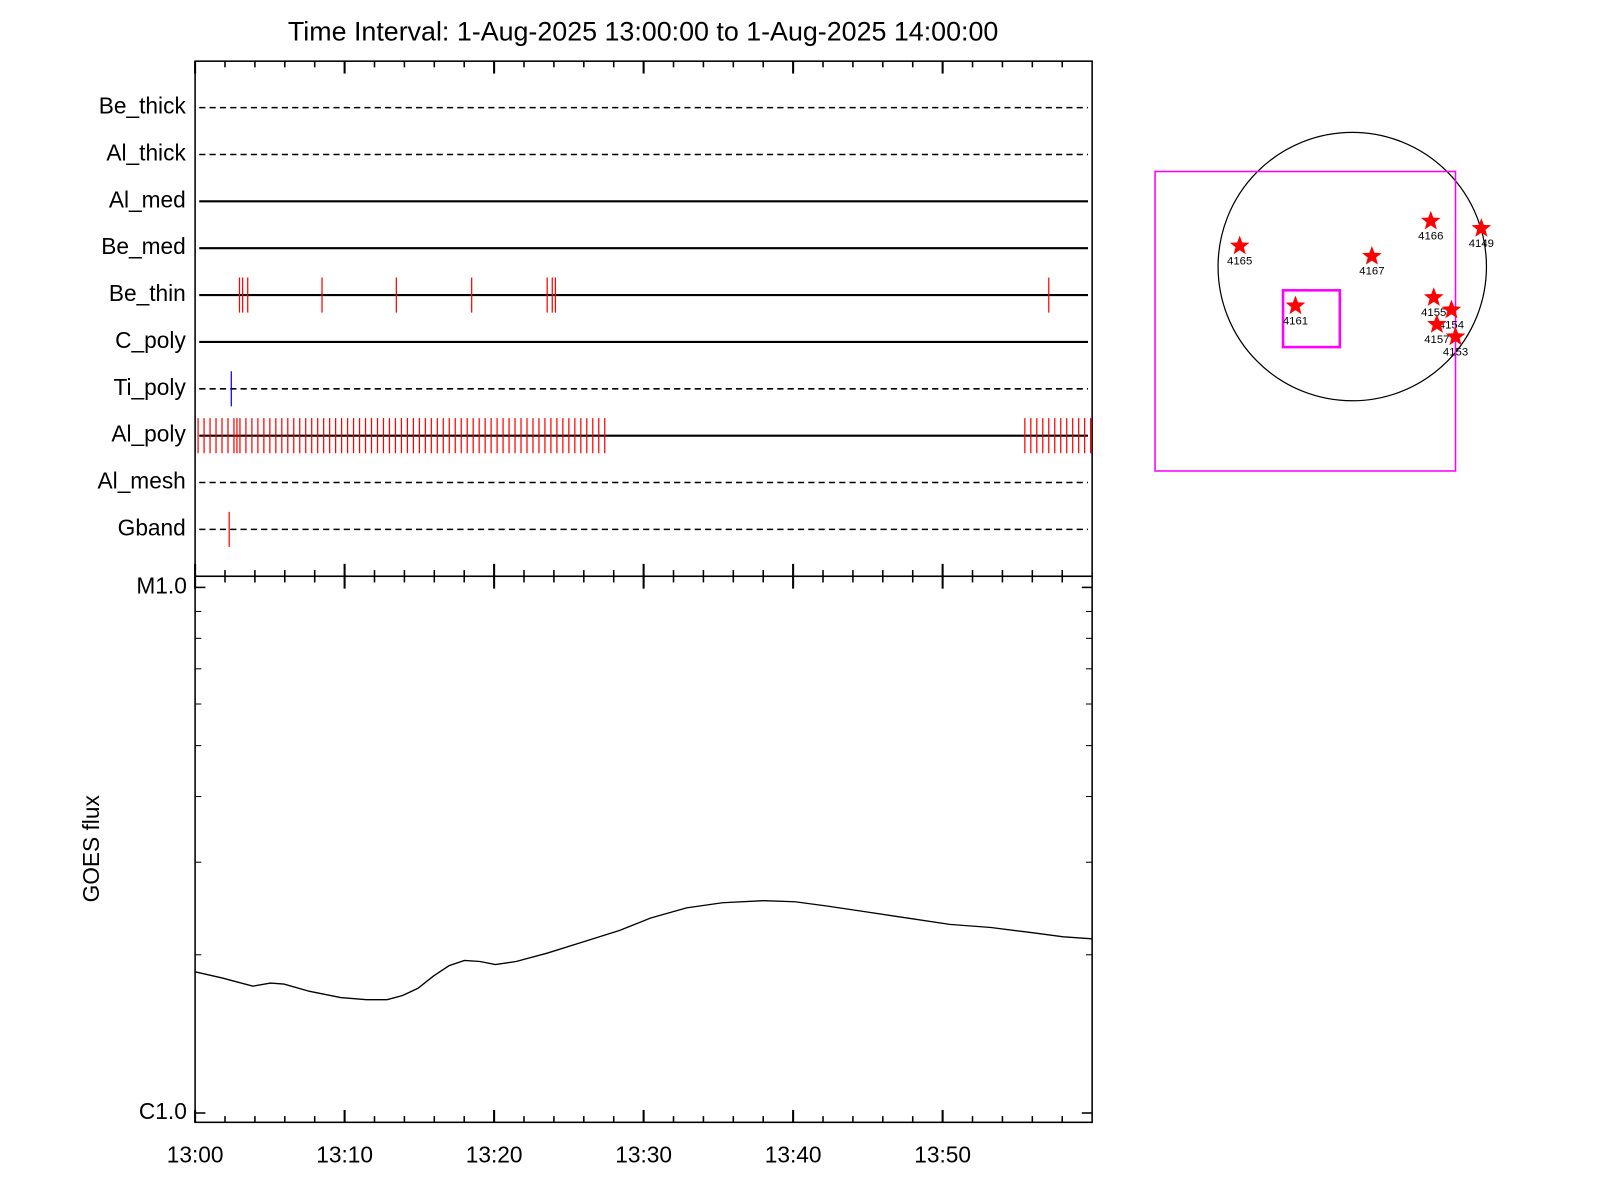  I want to click on region-label: 4155, so click(1433, 313).